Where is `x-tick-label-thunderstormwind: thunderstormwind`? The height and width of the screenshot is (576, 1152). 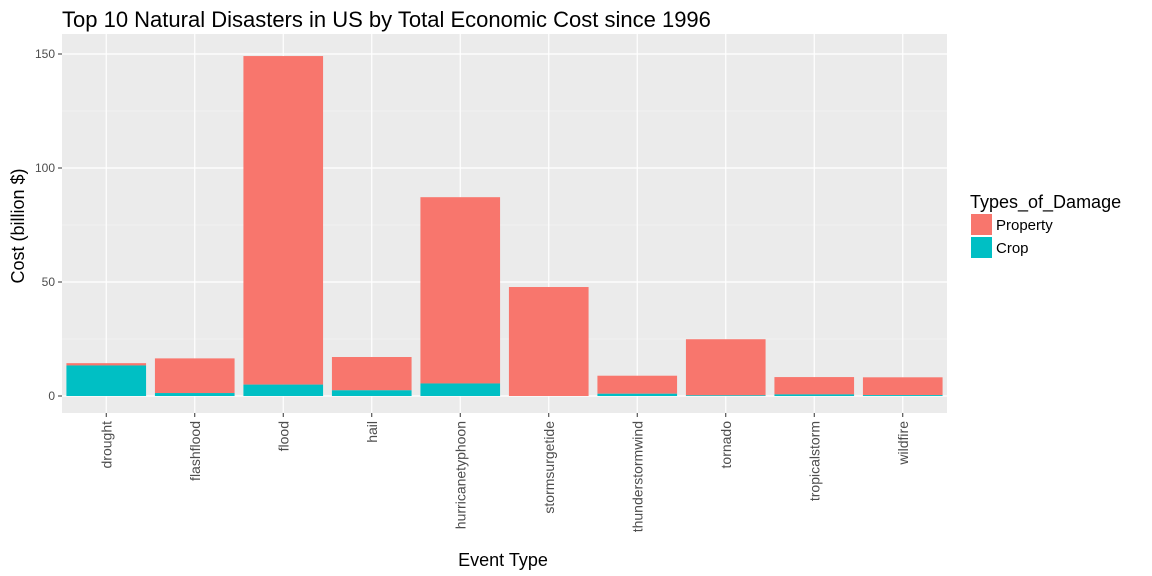
x-tick-label-thunderstormwind: thunderstormwind is located at coordinates (637, 476).